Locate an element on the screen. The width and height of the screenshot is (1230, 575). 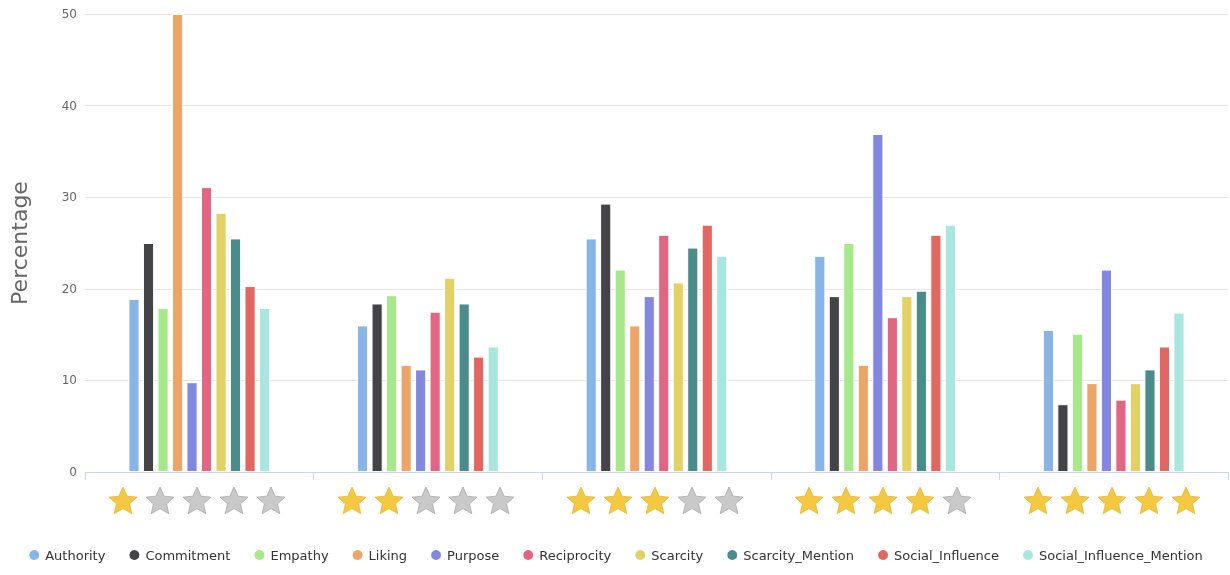
legend-label: Empathy is located at coordinates (299, 555).